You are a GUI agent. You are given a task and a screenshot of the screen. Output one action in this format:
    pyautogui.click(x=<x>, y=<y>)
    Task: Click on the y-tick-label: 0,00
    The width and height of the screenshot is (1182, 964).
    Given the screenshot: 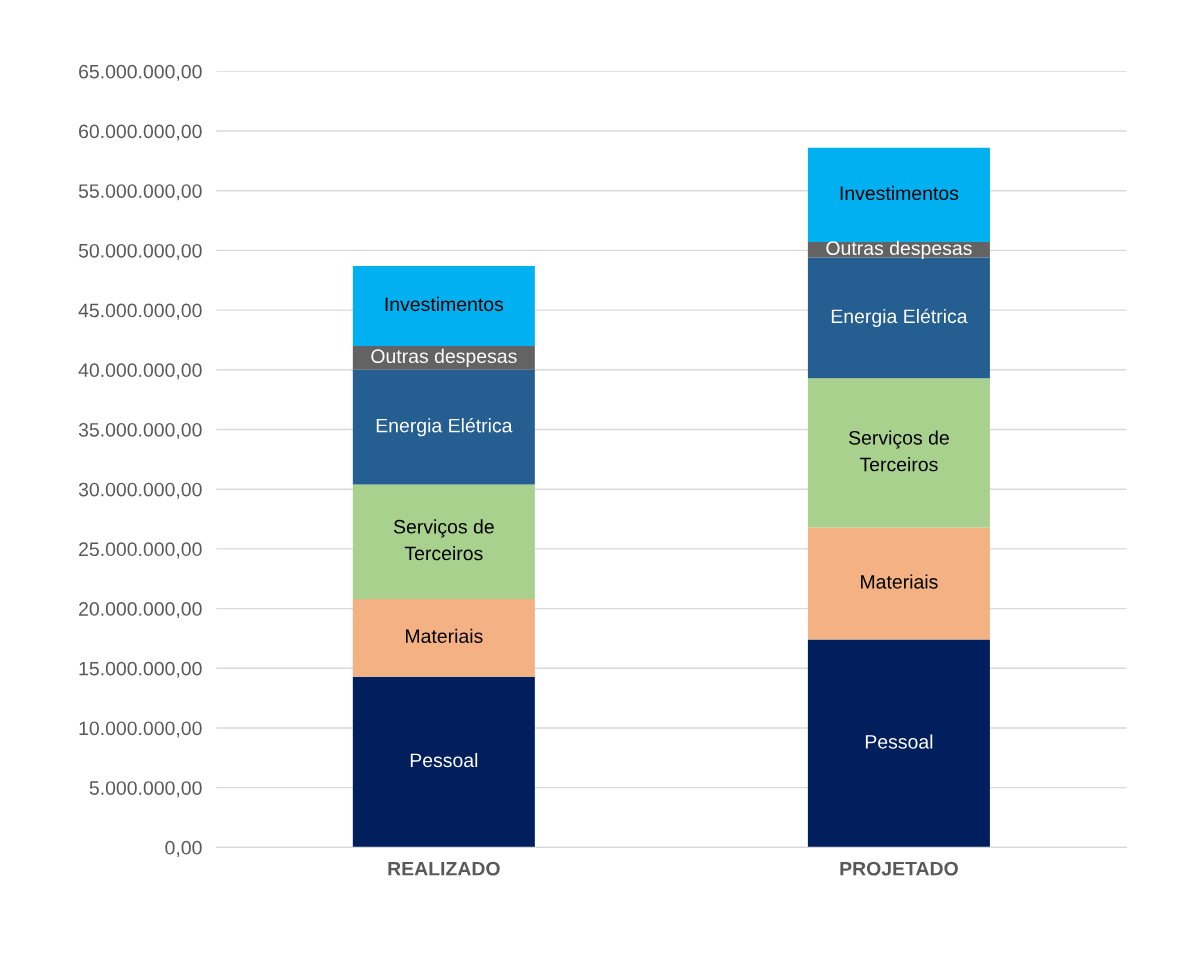 What is the action you would take?
    pyautogui.click(x=183, y=848)
    